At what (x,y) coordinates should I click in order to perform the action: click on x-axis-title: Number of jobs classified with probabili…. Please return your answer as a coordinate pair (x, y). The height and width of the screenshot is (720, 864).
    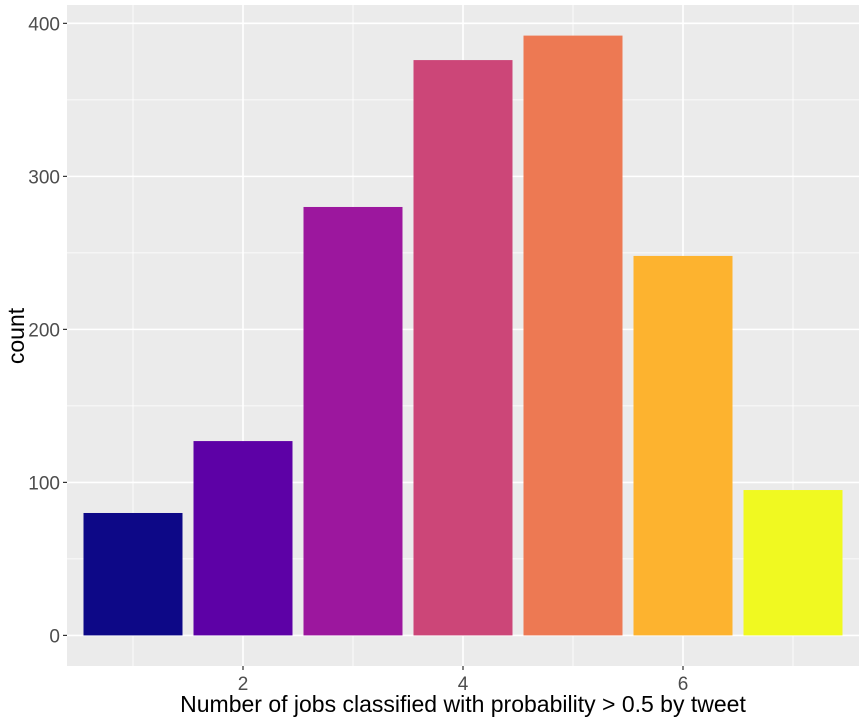
    Looking at the image, I should click on (463, 704).